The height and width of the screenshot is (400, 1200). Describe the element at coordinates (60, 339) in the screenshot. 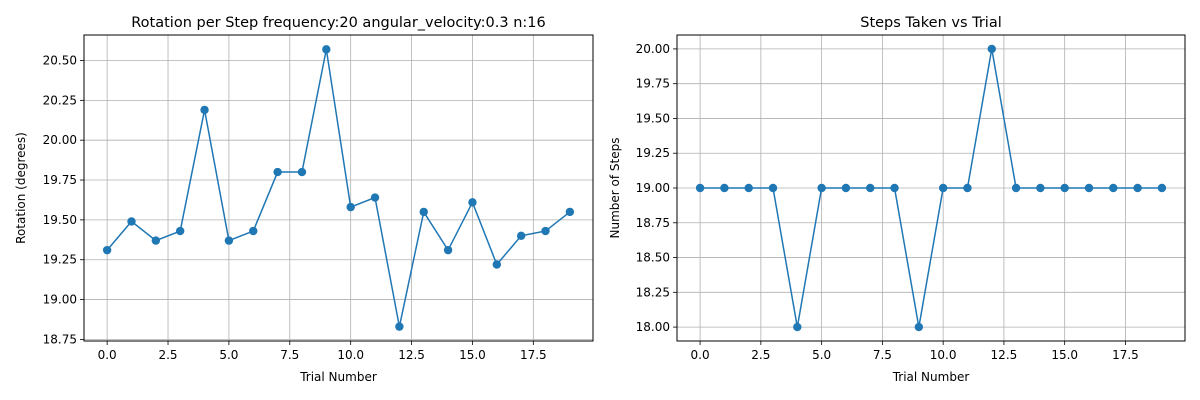

I see `rotation-chart-y-tick-label: 18.75` at that location.